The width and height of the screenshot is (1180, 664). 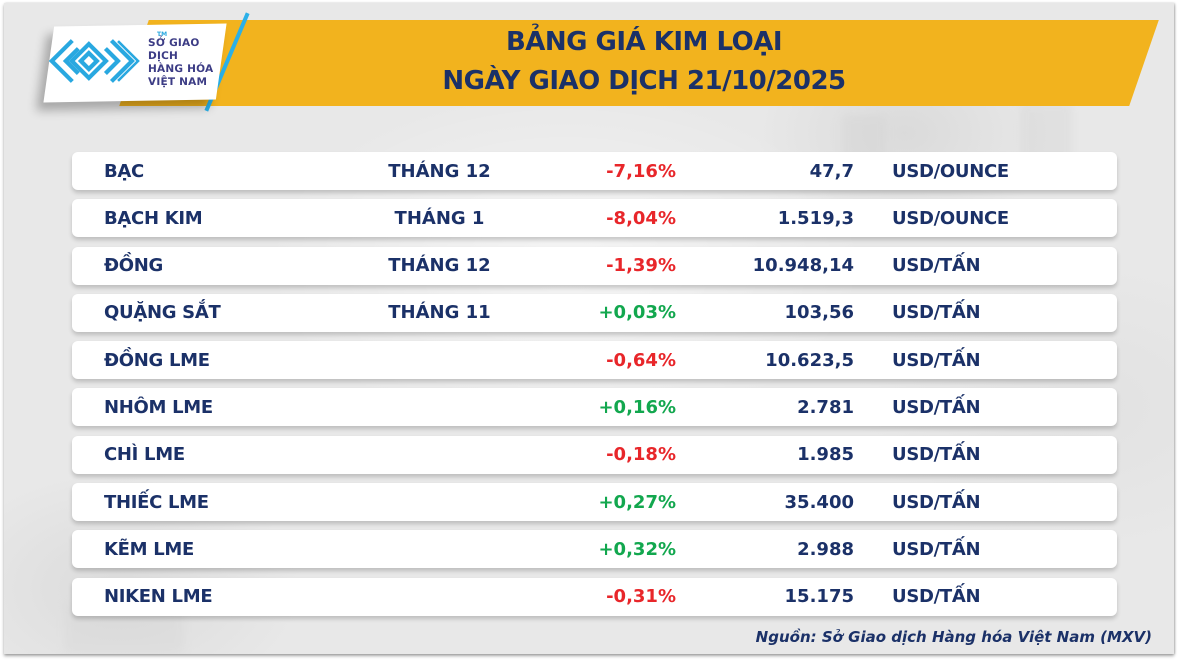 What do you see at coordinates (594, 360) in the screenshot?
I see `price-row: ĐỒNG LME -0,64% 10.623,5 USD/TẤN` at bounding box center [594, 360].